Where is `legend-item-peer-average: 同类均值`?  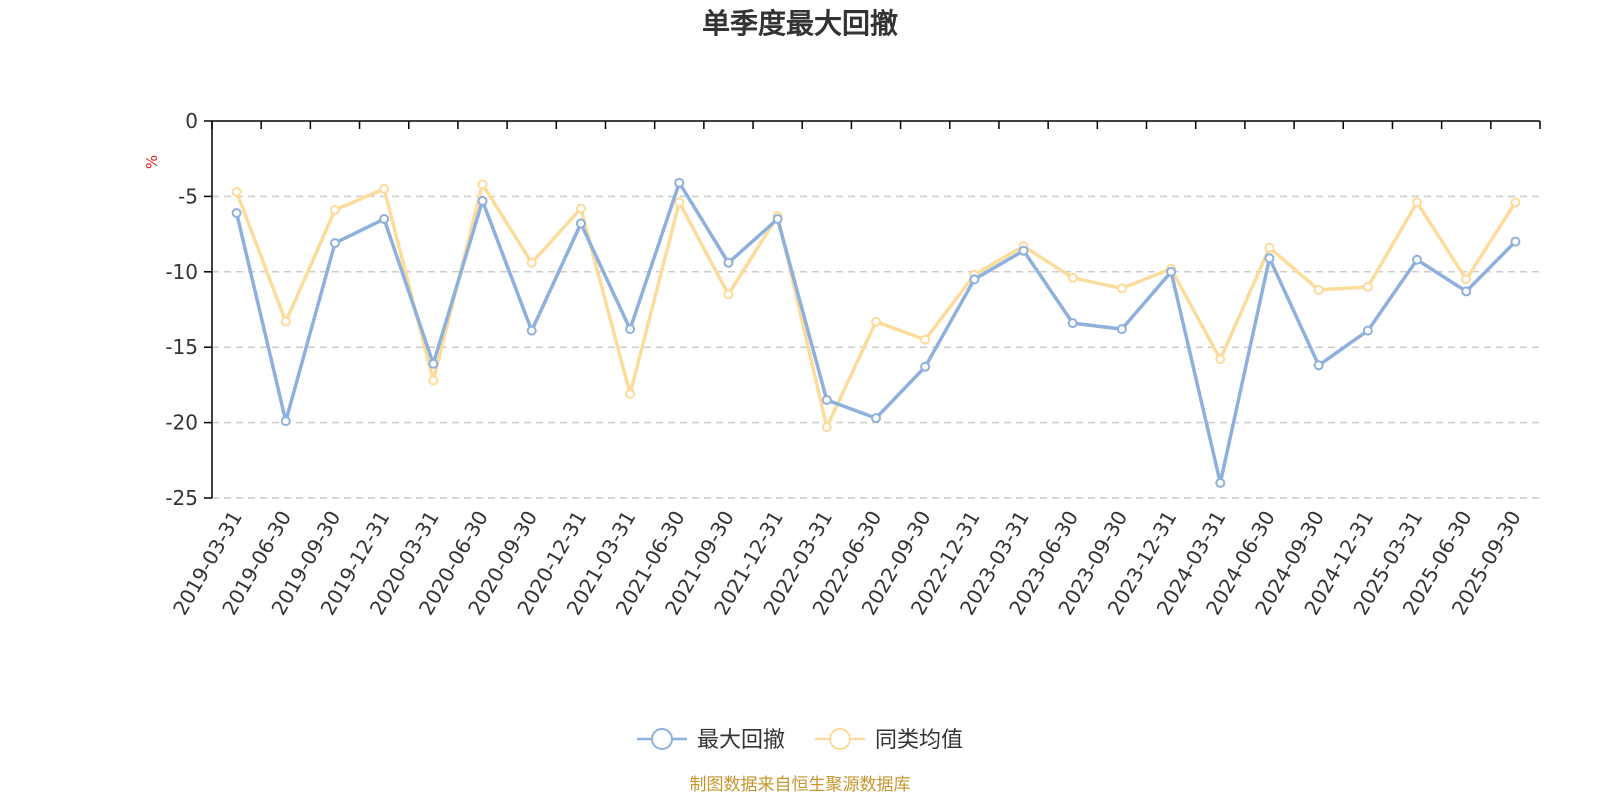
legend-item-peer-average: 同类均值 is located at coordinates (889, 740).